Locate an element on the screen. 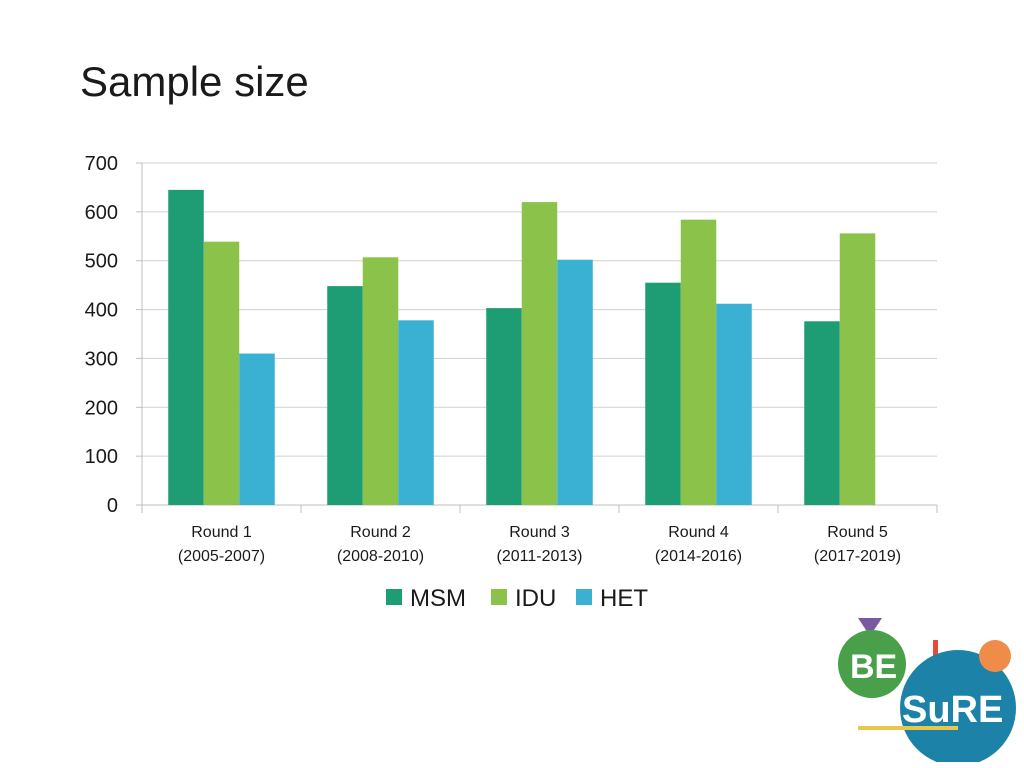 The height and width of the screenshot is (768, 1024). logo-be-text: BE is located at coordinates (873, 667).